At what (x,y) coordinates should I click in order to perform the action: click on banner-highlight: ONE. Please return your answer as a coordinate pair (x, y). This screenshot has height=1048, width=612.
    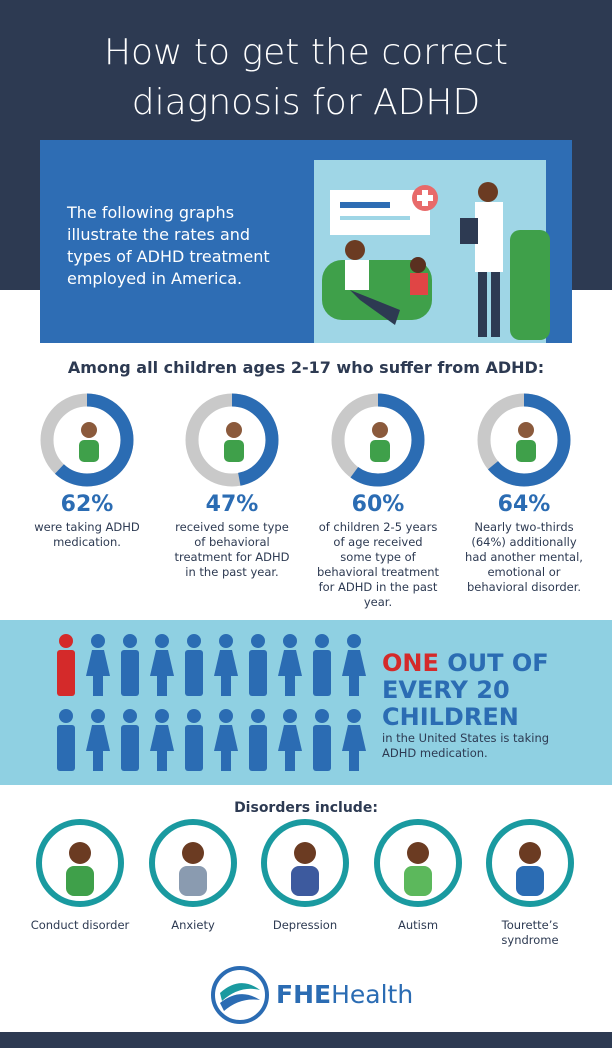
    Looking at the image, I should click on (410, 663).